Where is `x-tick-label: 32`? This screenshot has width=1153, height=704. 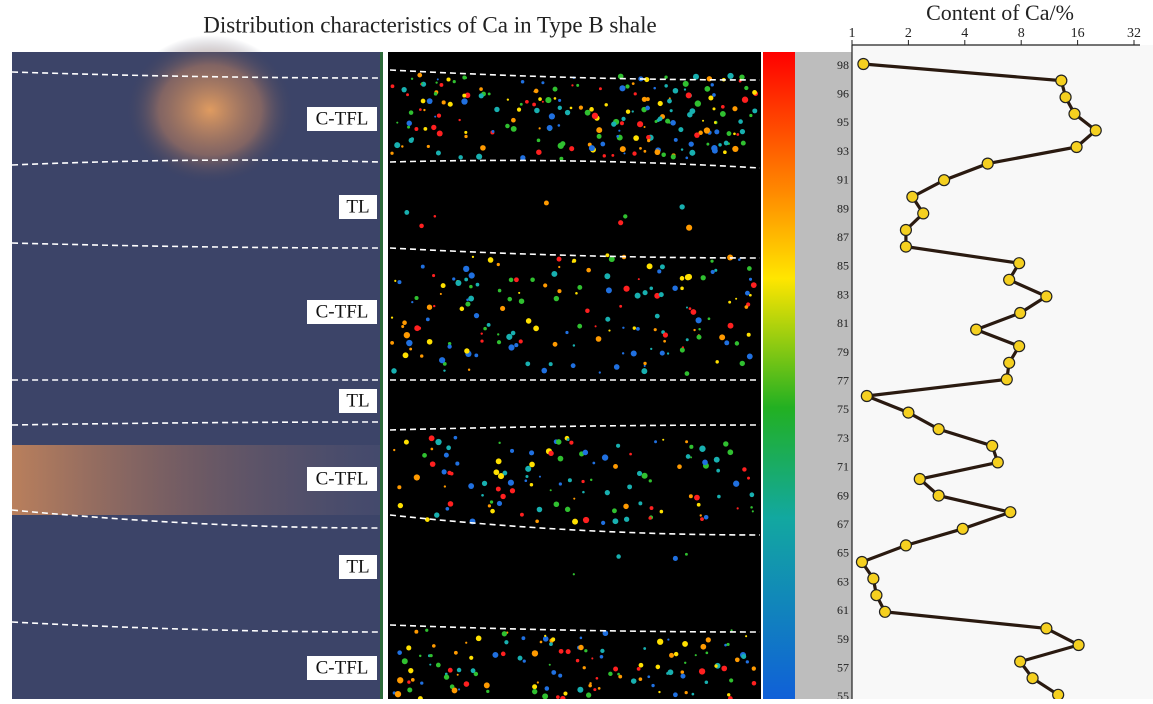
x-tick-label: 32 is located at coordinates (1134, 33).